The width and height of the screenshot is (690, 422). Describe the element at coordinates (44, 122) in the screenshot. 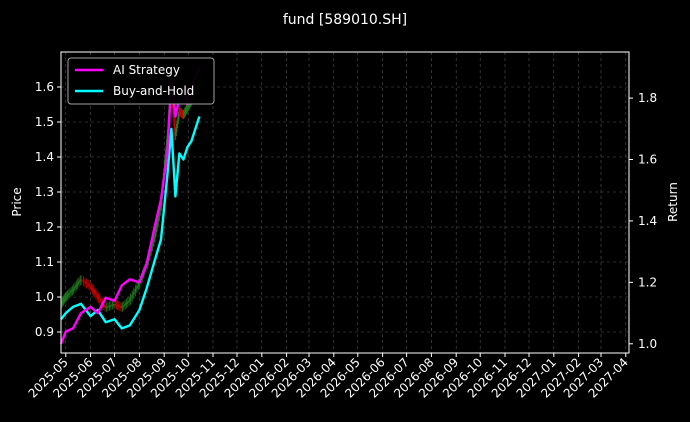

I see `y-left-tick-label: 1.5` at that location.